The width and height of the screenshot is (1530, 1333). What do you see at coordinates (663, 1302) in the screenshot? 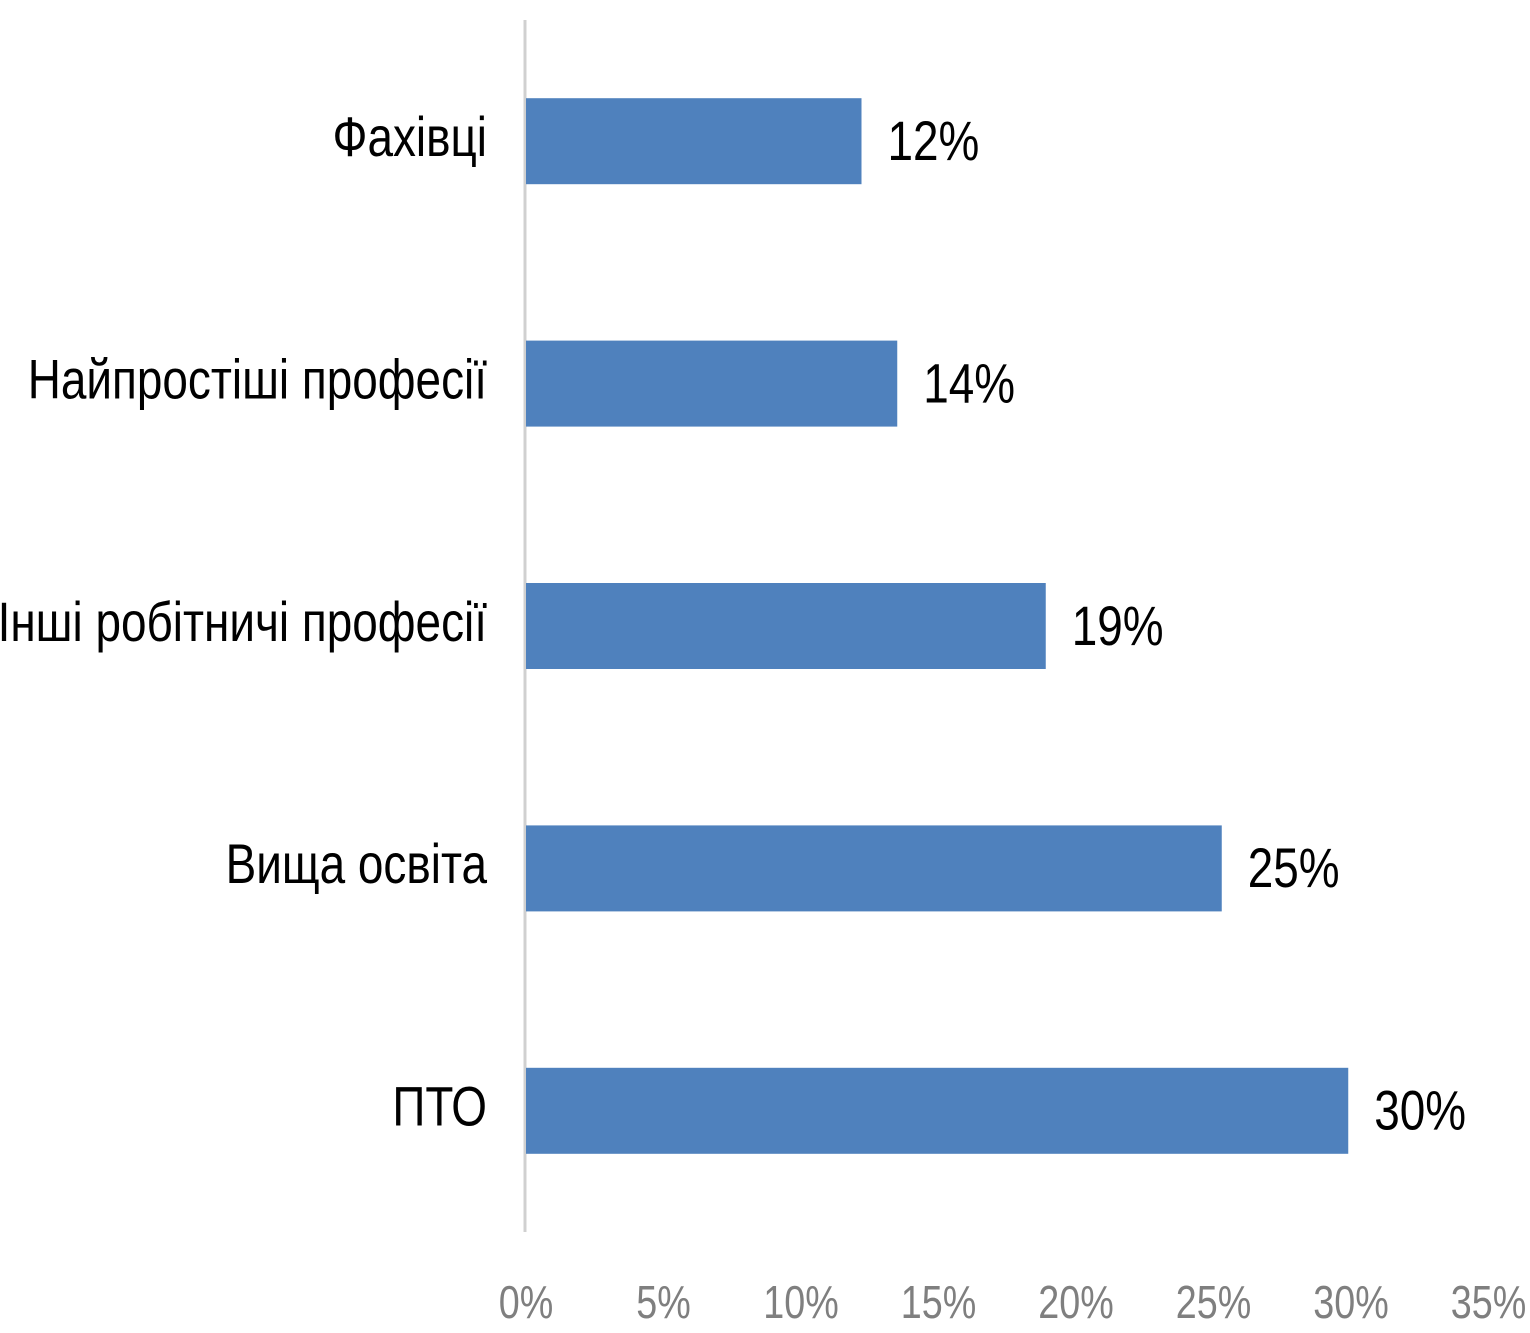
I see `x-tick-label: 5%` at bounding box center [663, 1302].